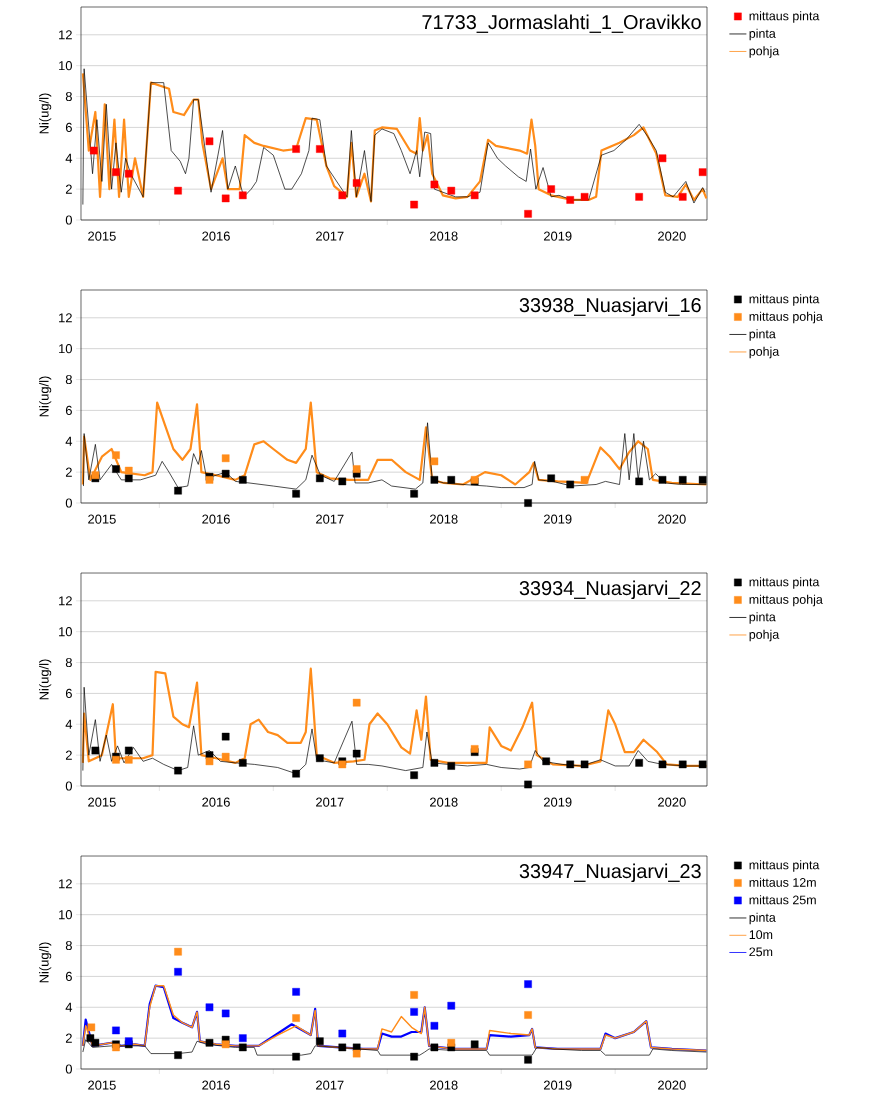 Image resolution: width=882 pixels, height=1119 pixels. What do you see at coordinates (610, 590) in the screenshot?
I see `chart-title: 33934_Nuasjarvi_22` at bounding box center [610, 590].